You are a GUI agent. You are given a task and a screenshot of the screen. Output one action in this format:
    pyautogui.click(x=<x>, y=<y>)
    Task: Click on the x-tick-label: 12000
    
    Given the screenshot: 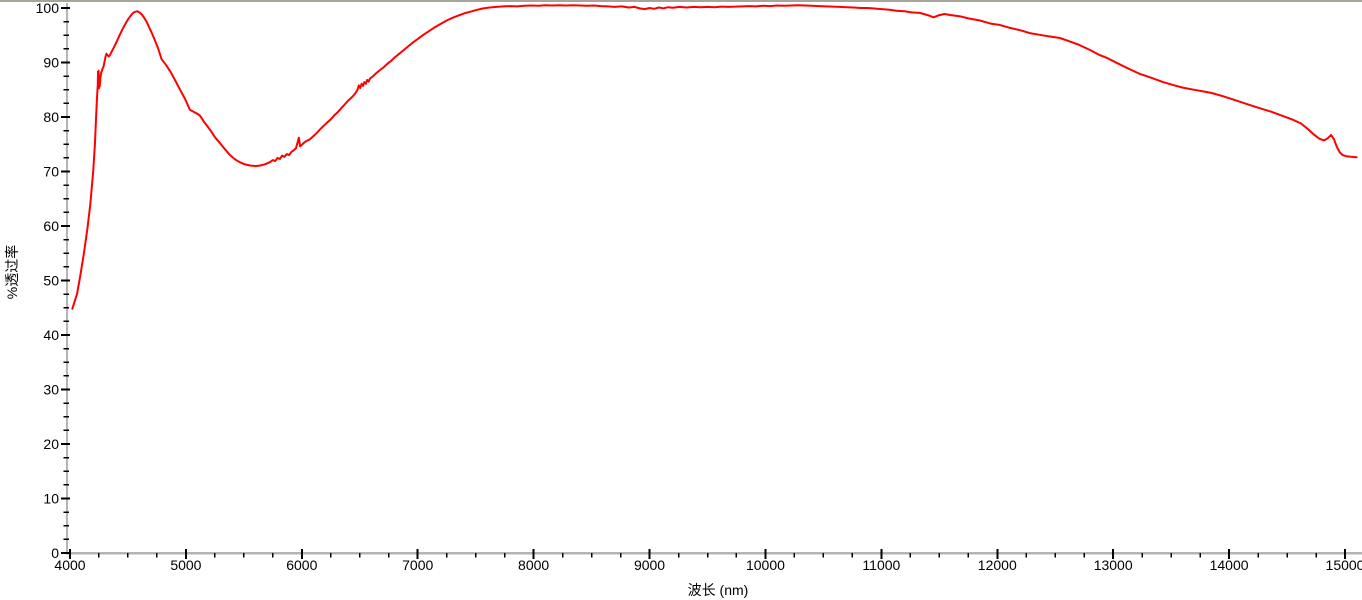 What is the action you would take?
    pyautogui.click(x=997, y=565)
    